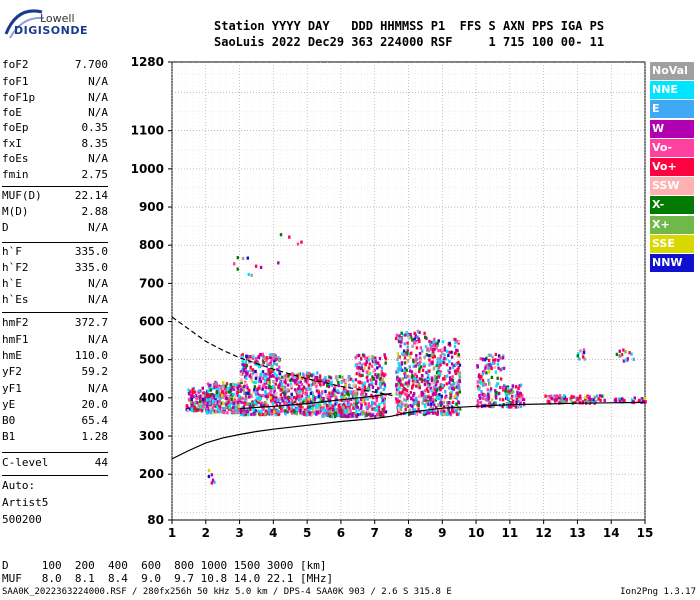 The image size is (700, 600). Describe the element at coordinates (15, 322) in the screenshot. I see `param-label: hmF2` at that location.